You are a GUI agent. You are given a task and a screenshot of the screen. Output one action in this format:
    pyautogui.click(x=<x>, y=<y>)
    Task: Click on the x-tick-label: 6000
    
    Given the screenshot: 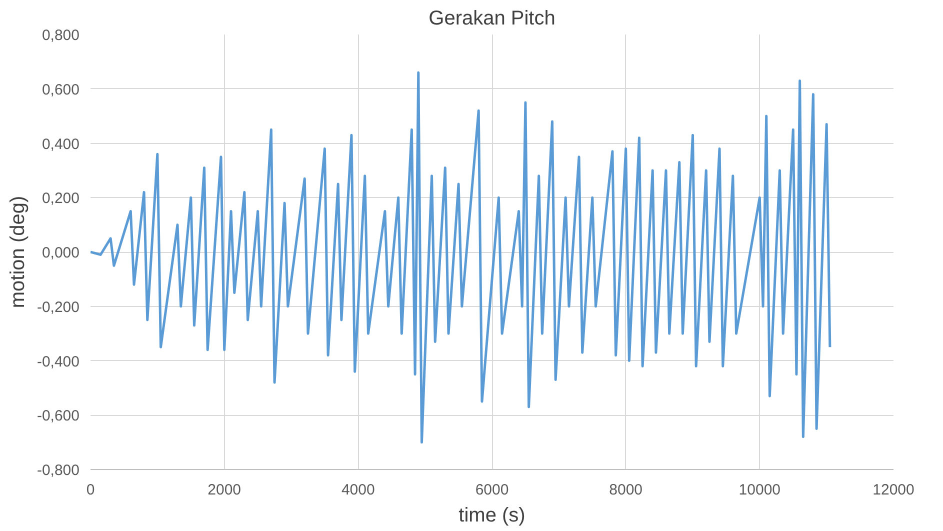 What is the action you would take?
    pyautogui.click(x=492, y=490)
    